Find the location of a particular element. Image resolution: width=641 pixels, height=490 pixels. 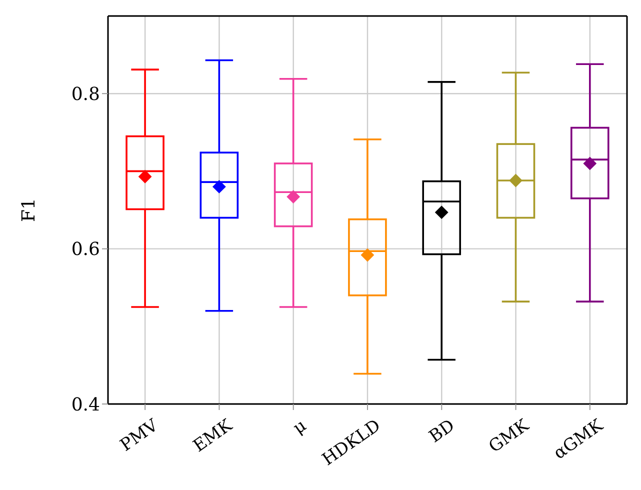

y-tick-label: 0.6 is located at coordinates (85, 249).